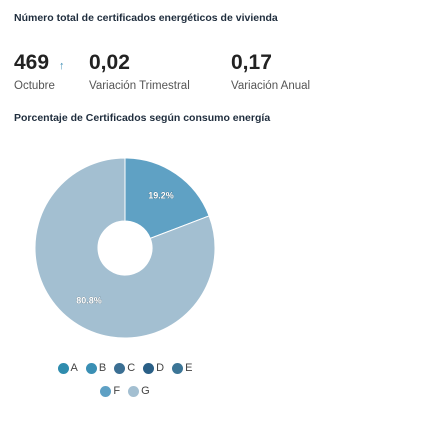  What do you see at coordinates (34, 86) in the screenshot?
I see `kpi-label-monthly: Octubre` at bounding box center [34, 86].